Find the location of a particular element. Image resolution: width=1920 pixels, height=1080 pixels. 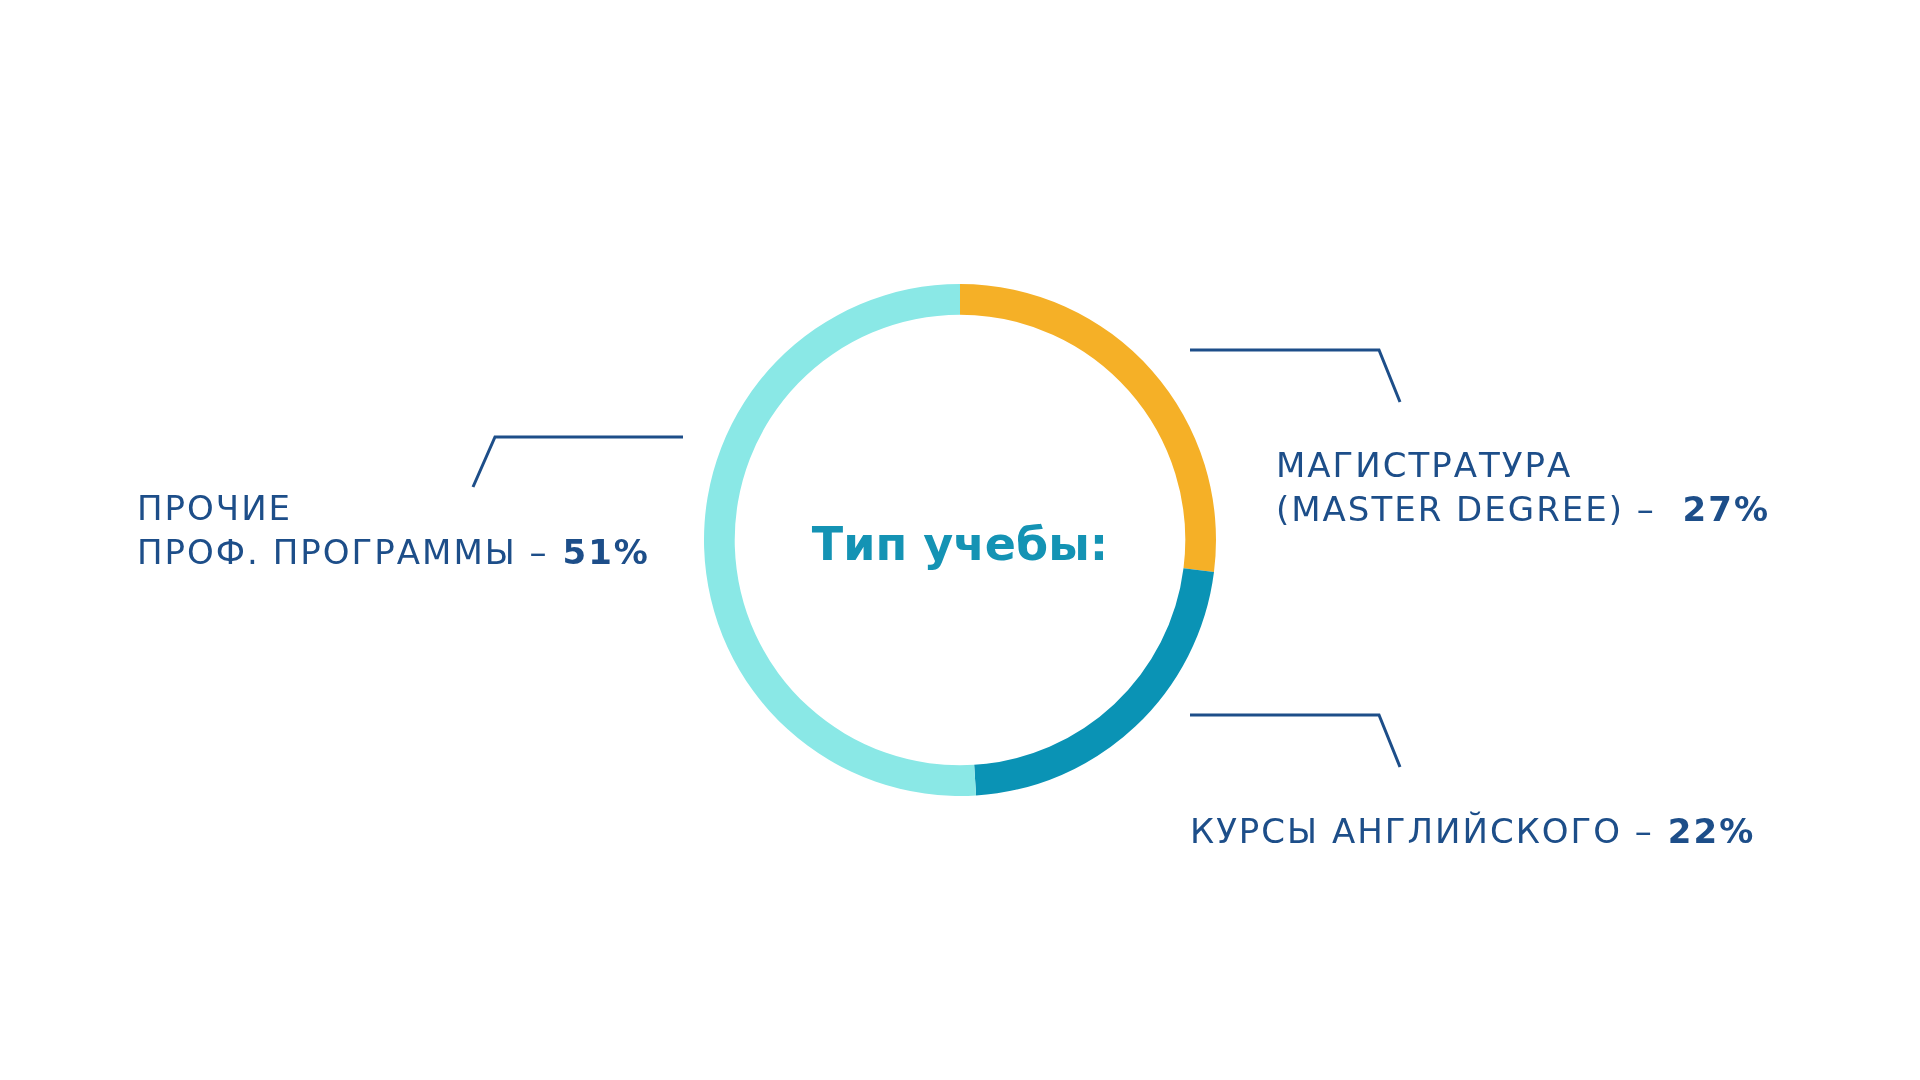

slice-label: КУРСЫ АНГЛИЙСКОГО – is located at coordinates (1422, 830).